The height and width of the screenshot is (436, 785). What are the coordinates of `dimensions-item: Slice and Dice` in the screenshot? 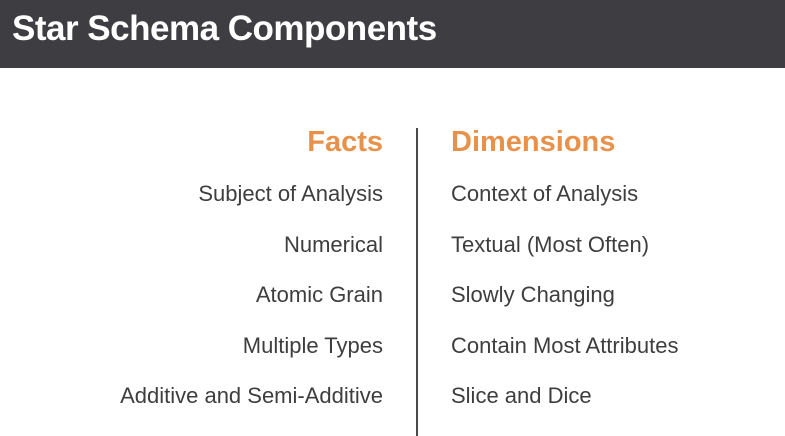 It's located at (521, 395).